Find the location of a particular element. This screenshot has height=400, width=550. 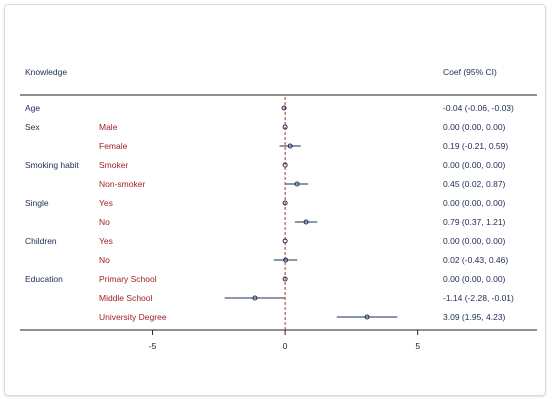

forest-row: Middle School -1.14 (-2.28, -0.01) is located at coordinates (306, 298).